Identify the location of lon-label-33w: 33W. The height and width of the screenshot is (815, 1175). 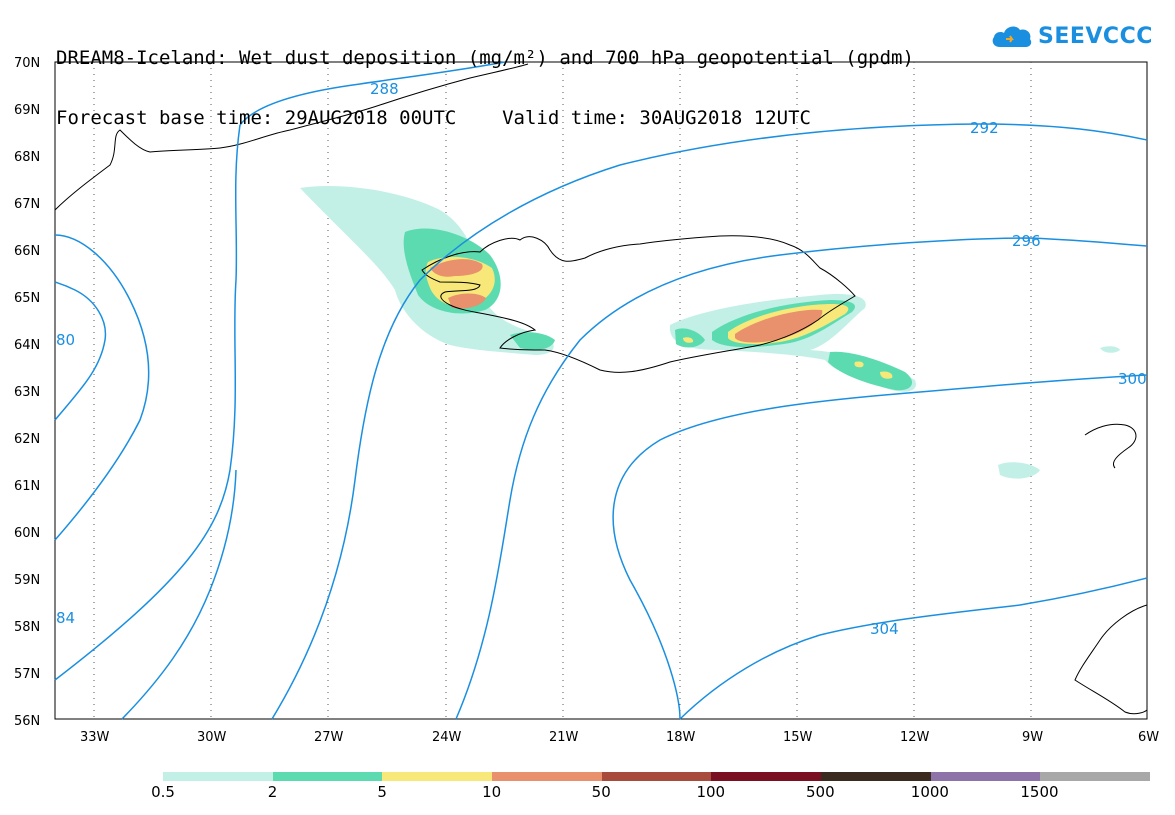
(95, 737).